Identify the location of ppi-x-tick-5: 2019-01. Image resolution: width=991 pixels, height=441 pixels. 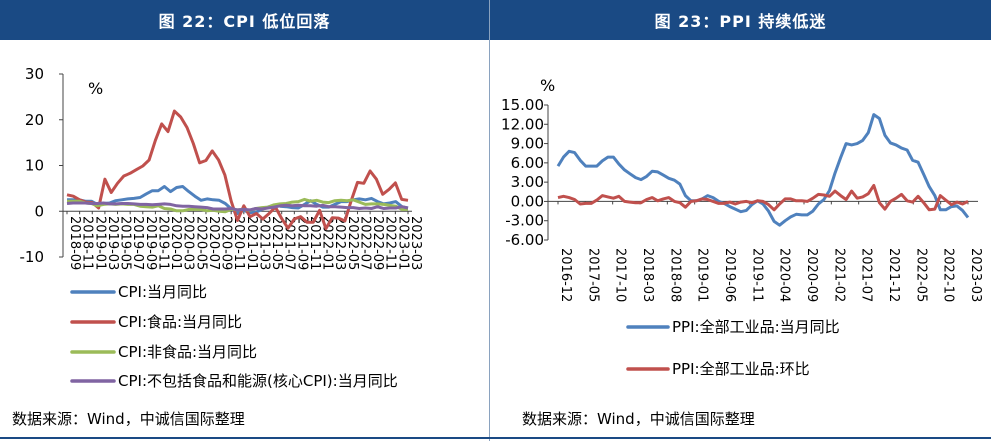
(702, 275).